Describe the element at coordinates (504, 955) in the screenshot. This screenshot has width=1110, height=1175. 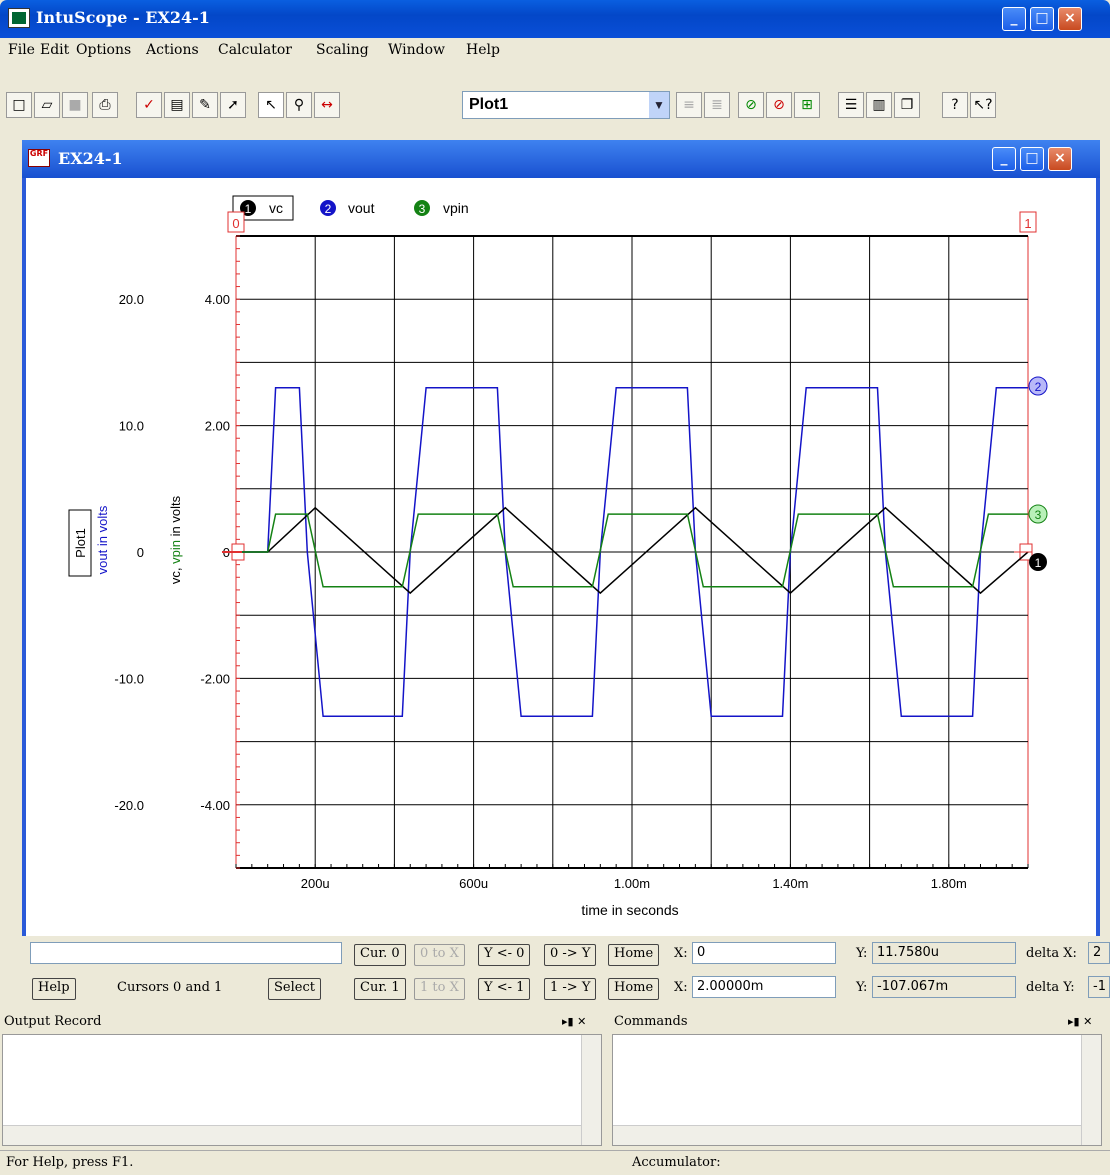
I see `y-from-0-button: Y <- 0` at that location.